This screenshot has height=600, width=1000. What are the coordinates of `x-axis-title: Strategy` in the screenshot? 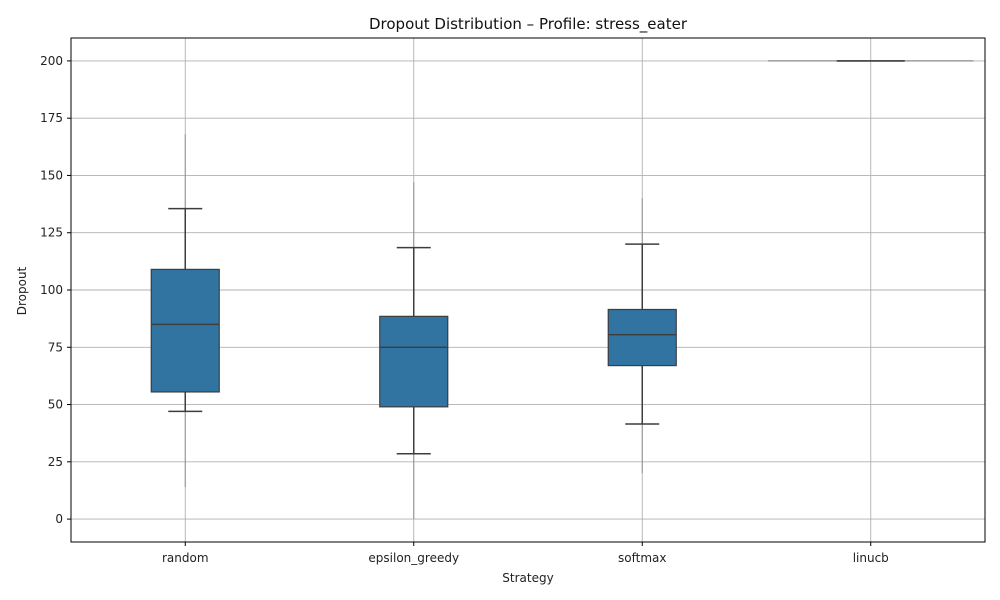 It's located at (527, 578).